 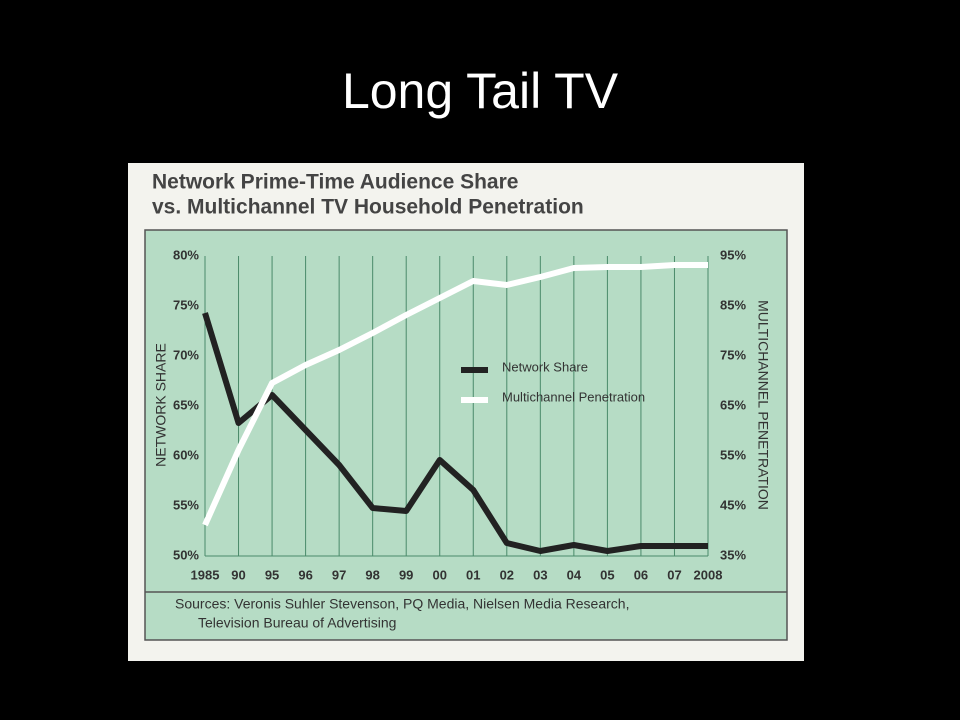 I want to click on x-tick-label: 90, so click(x=238, y=574).